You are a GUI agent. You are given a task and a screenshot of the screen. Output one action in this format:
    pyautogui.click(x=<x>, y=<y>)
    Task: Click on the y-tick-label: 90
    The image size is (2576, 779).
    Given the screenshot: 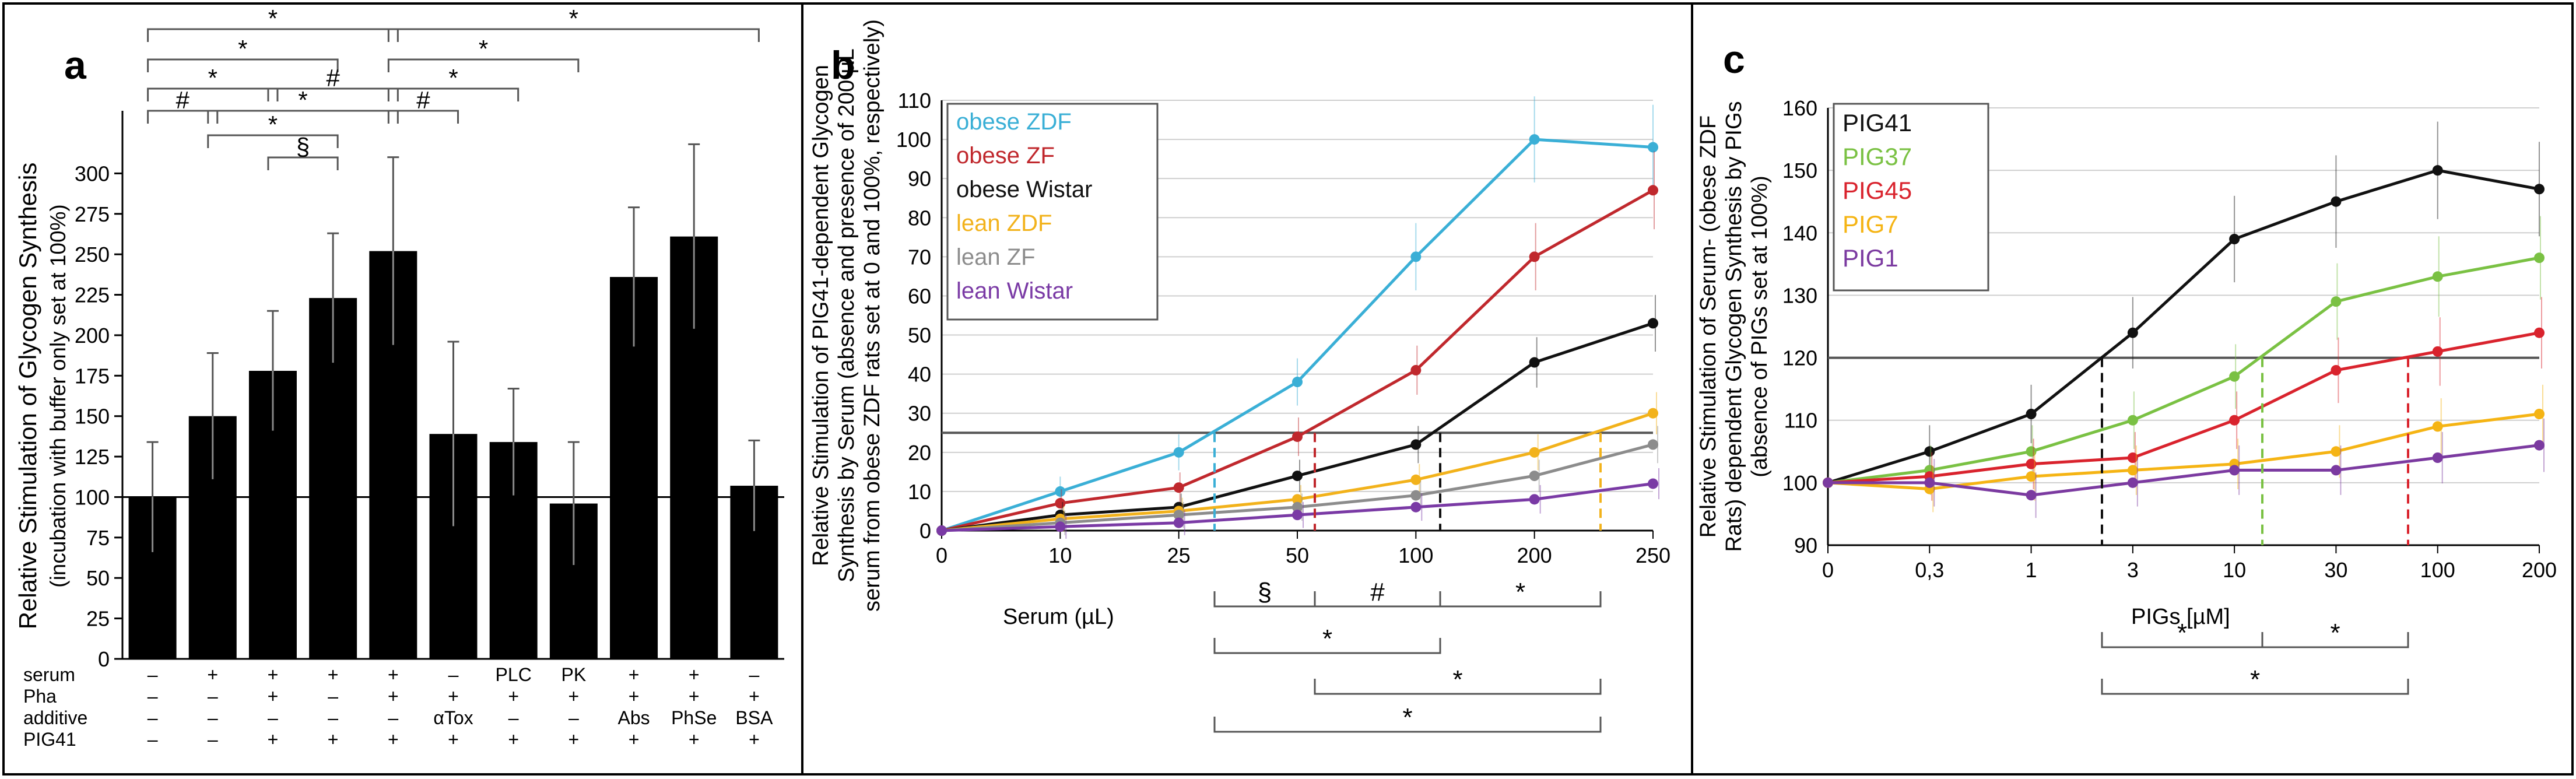 What is the action you would take?
    pyautogui.click(x=919, y=179)
    